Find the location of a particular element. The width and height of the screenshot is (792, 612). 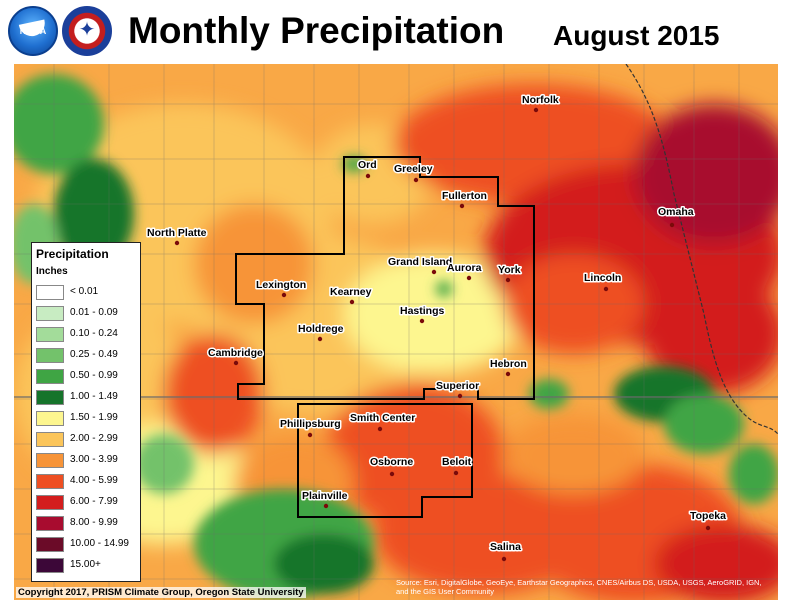

legend-label: 6.00 - 7.99 is located at coordinates (94, 501).